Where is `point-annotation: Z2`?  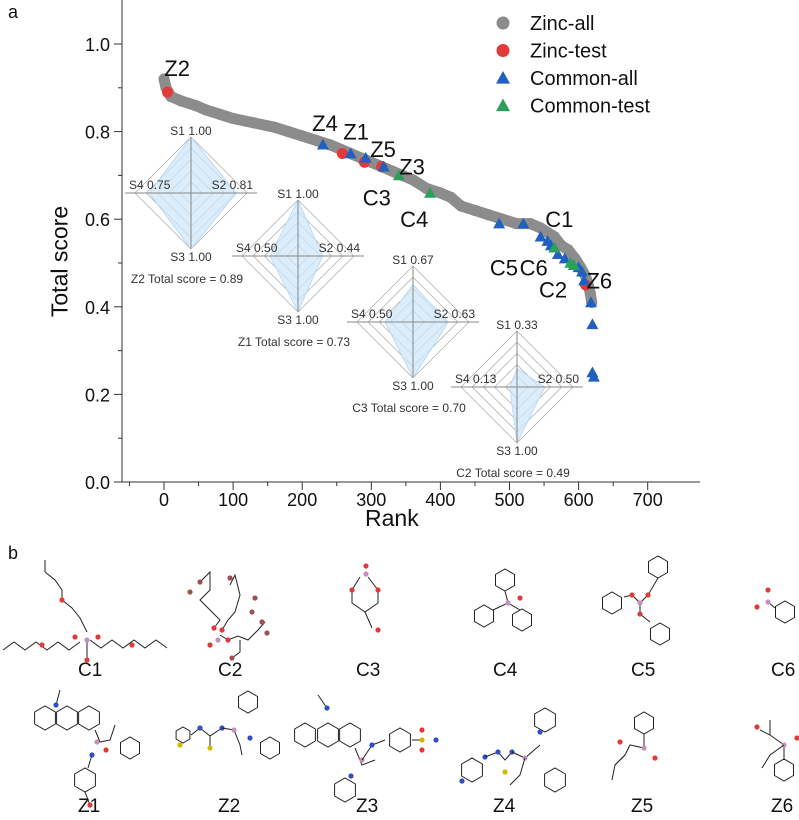
point-annotation: Z2 is located at coordinates (177, 68).